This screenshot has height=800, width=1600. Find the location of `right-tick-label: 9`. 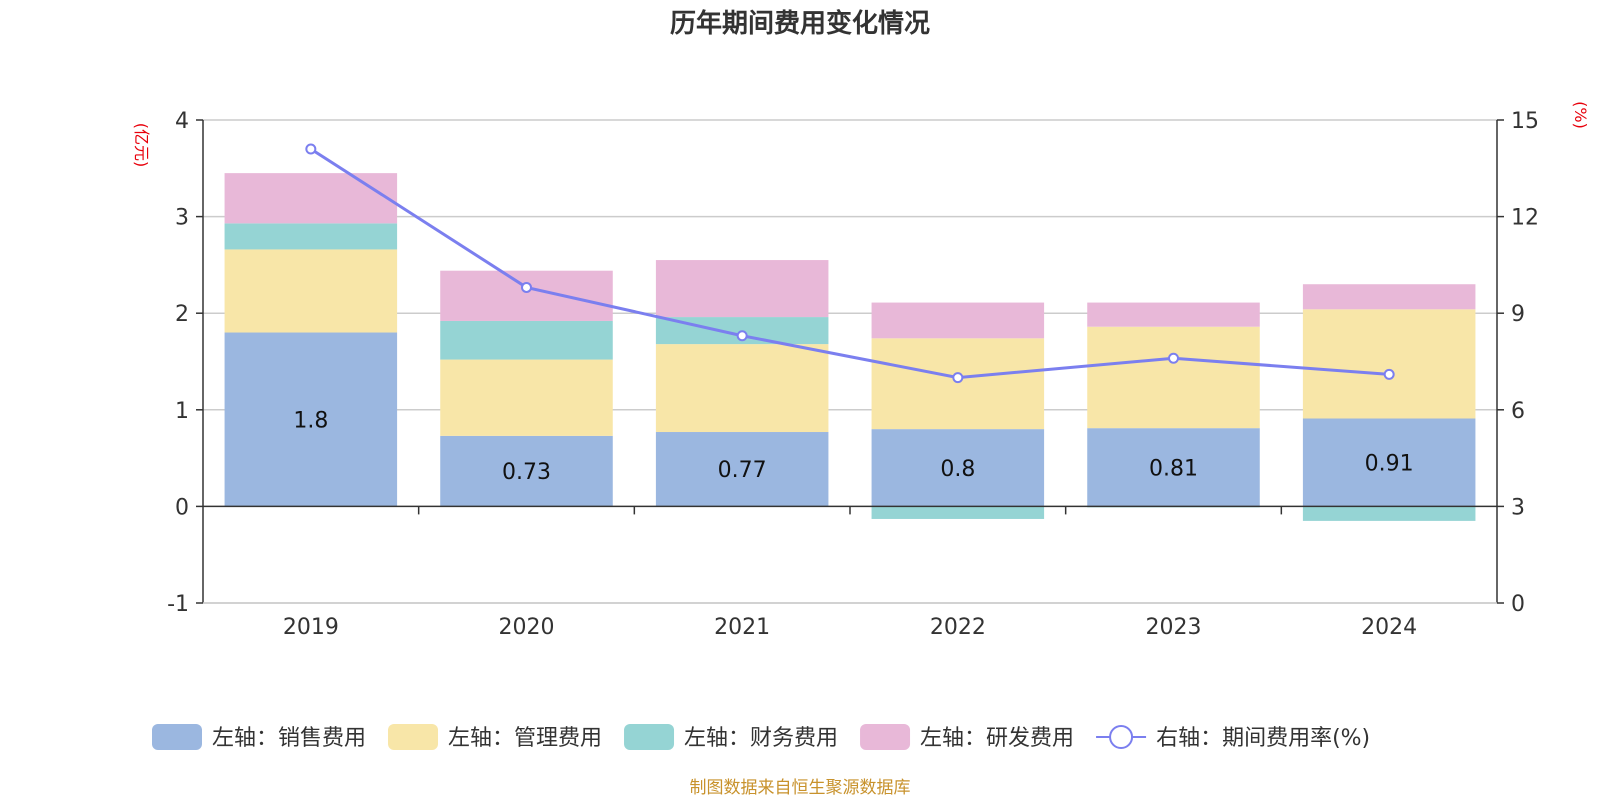

right-tick-label: 9 is located at coordinates (1518, 314).